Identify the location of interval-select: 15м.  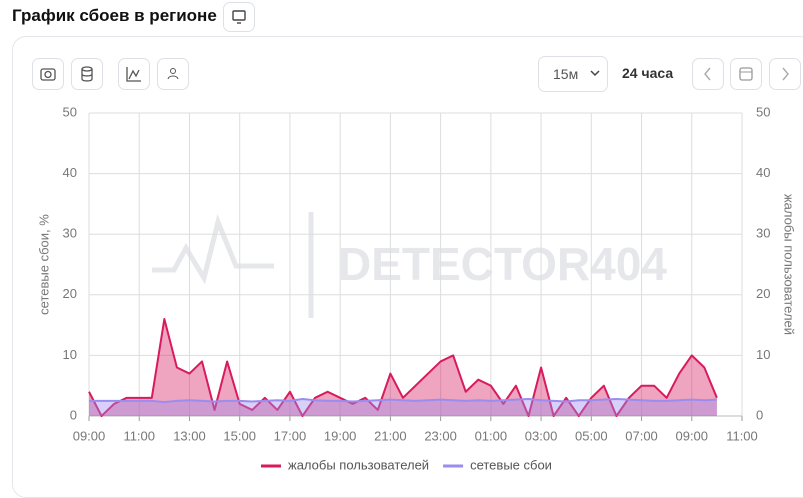
(573, 74).